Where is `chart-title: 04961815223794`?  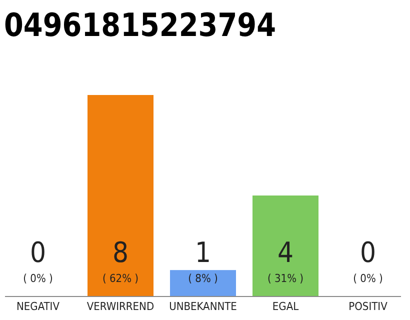
chart-title: 04961815223794 is located at coordinates (144, 25).